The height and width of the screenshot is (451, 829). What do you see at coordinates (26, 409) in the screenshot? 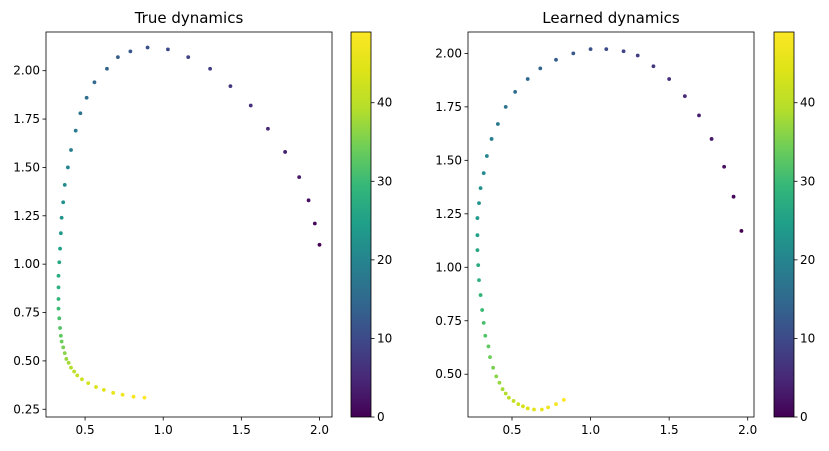
I see `y-tick-label: 0.25` at bounding box center [26, 409].